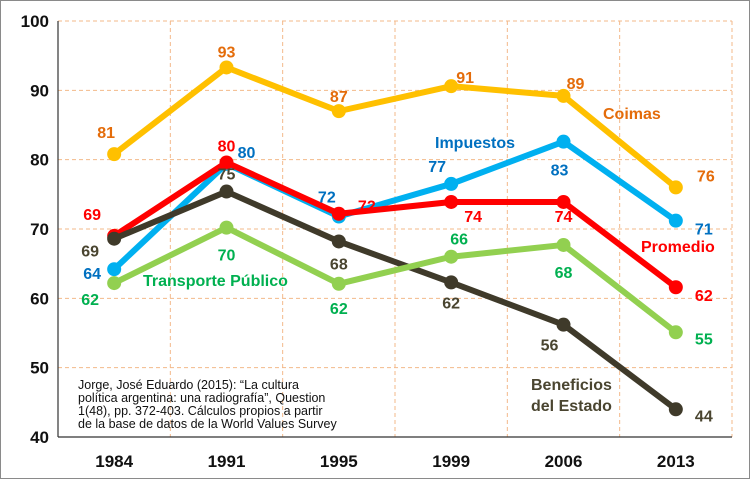 Image resolution: width=750 pixels, height=480 pixels. What do you see at coordinates (560, 171) in the screenshot?
I see `data-label-impuestos-2006: 83` at bounding box center [560, 171].